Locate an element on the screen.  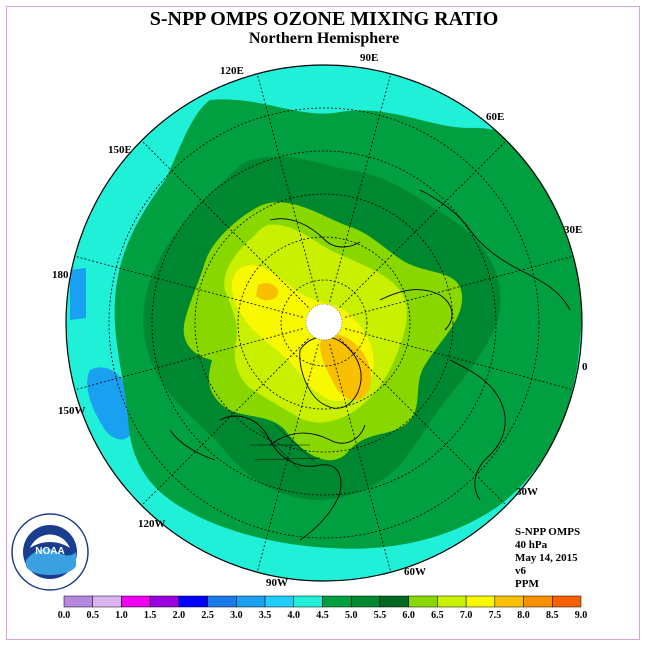
colorbar-tick-label: 7.5 is located at coordinates (495, 615).